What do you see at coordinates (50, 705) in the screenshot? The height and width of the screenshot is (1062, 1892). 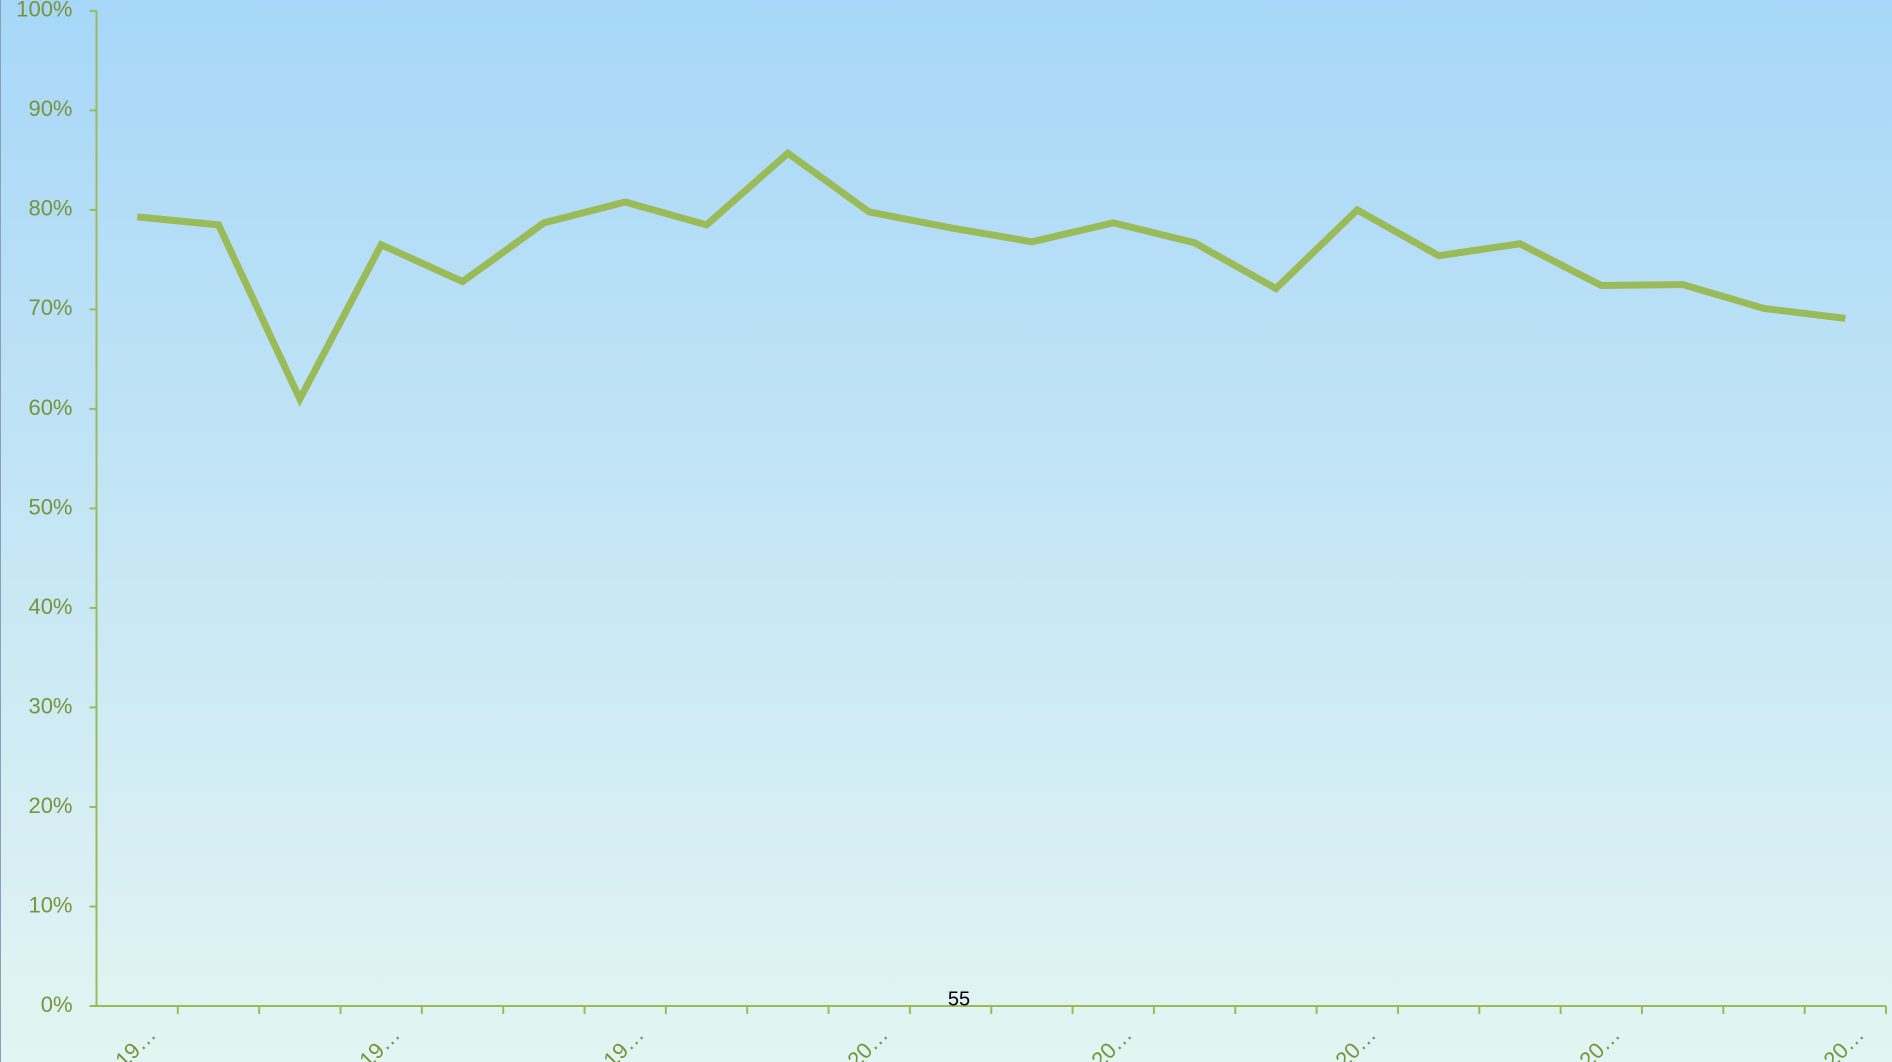 I see `y-tick-label: 30%` at bounding box center [50, 705].